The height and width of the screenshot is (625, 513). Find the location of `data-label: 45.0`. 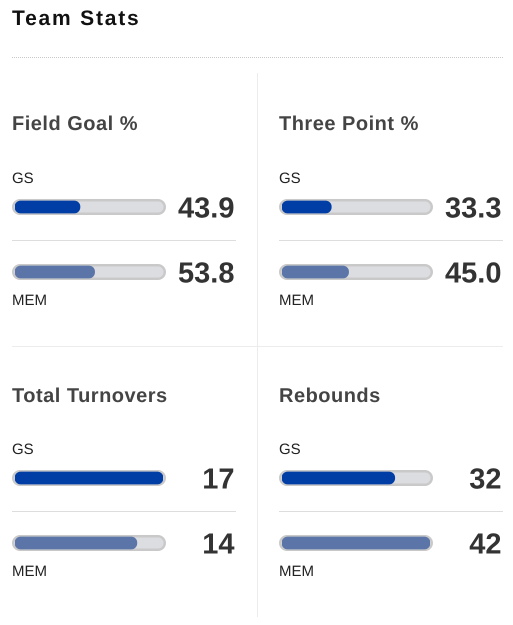

data-label: 45.0 is located at coordinates (473, 273).